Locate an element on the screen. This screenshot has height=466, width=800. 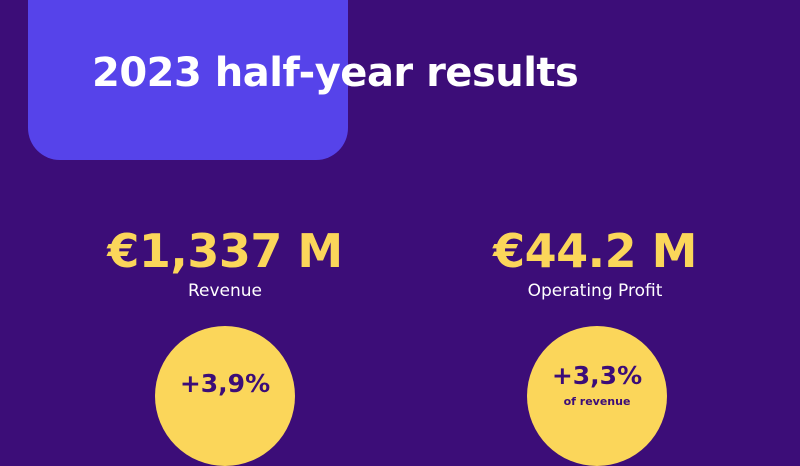
operating-margin-badge: +3,3% of revenue is located at coordinates (597, 396).